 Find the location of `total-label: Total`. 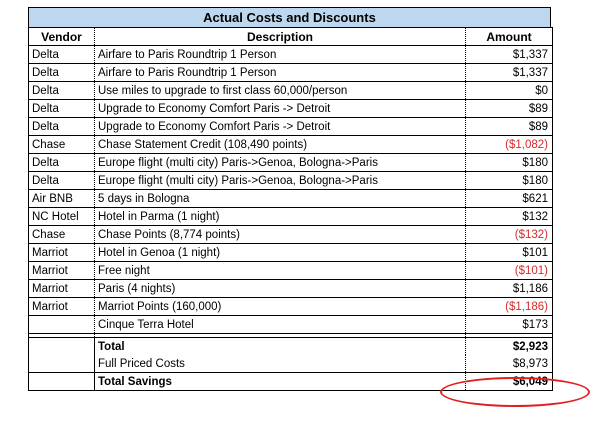

total-label: Total is located at coordinates (280, 346).